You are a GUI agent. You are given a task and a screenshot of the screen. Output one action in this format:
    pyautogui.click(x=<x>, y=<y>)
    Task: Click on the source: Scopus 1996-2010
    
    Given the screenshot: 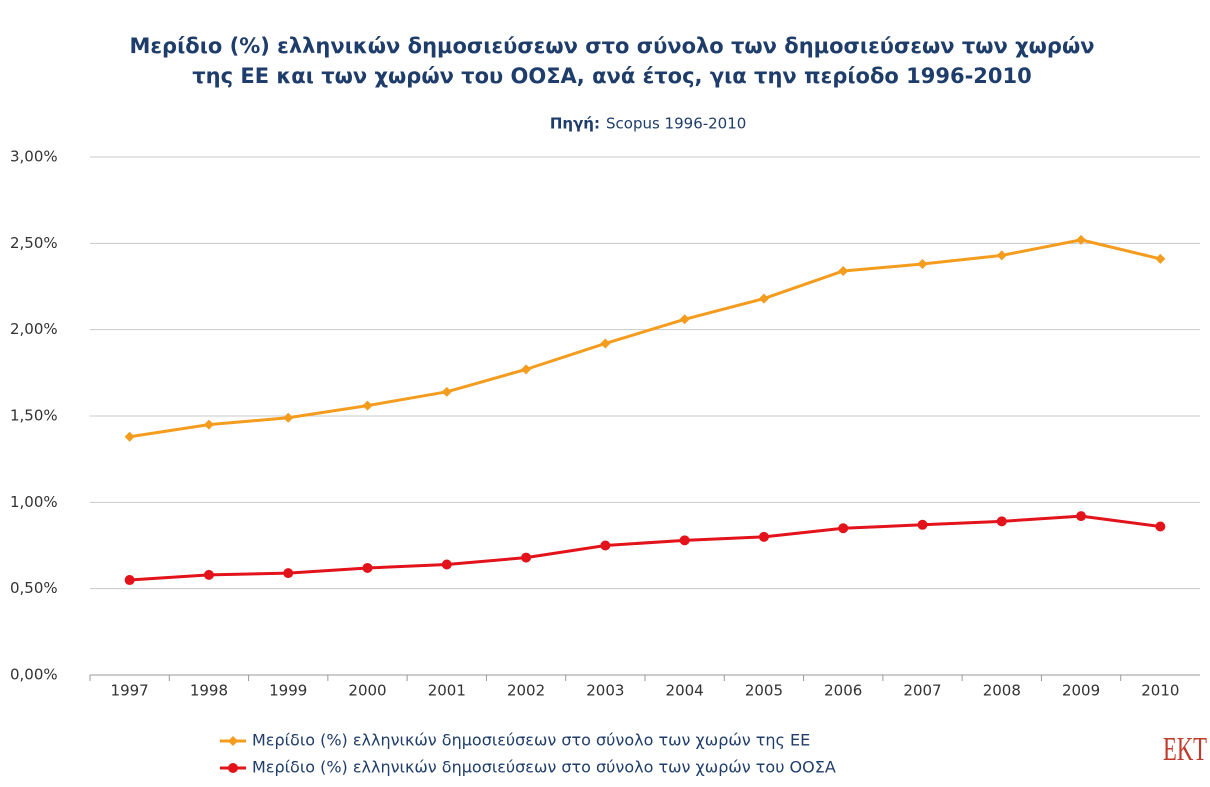 What is the action you would take?
    pyautogui.click(x=676, y=124)
    